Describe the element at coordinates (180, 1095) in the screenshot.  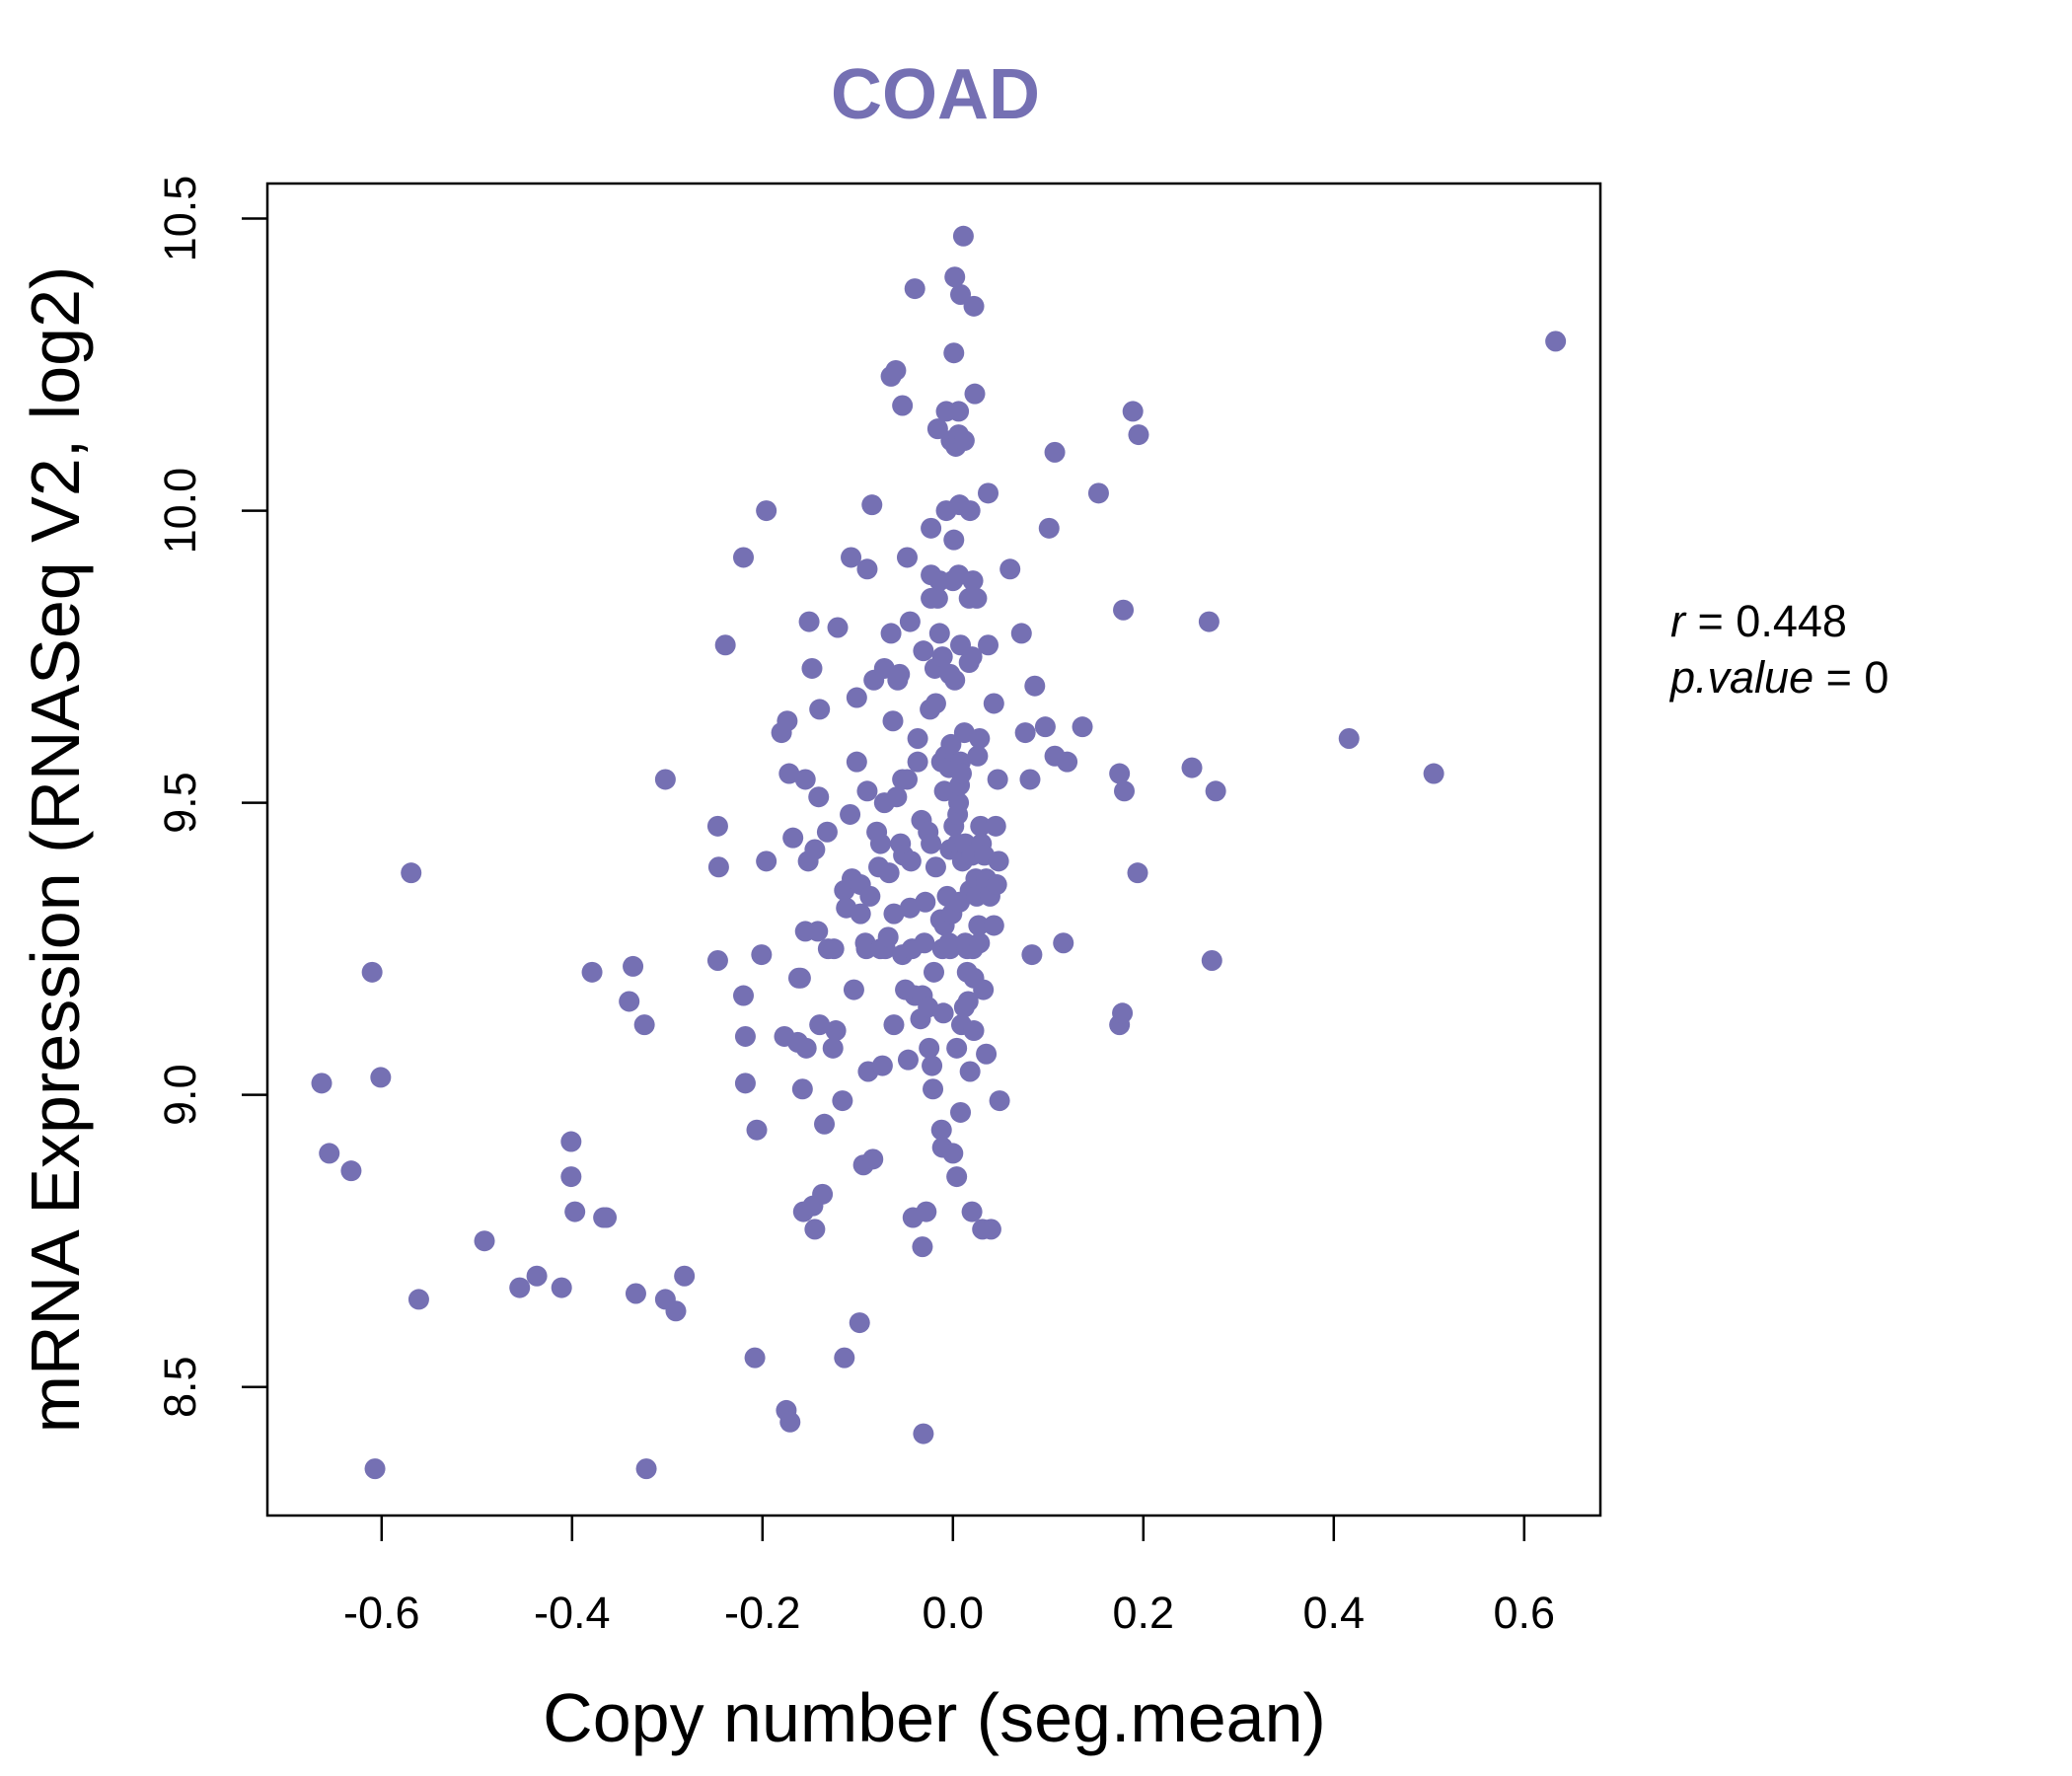
I see `y-tick-label: 9.0` at that location.